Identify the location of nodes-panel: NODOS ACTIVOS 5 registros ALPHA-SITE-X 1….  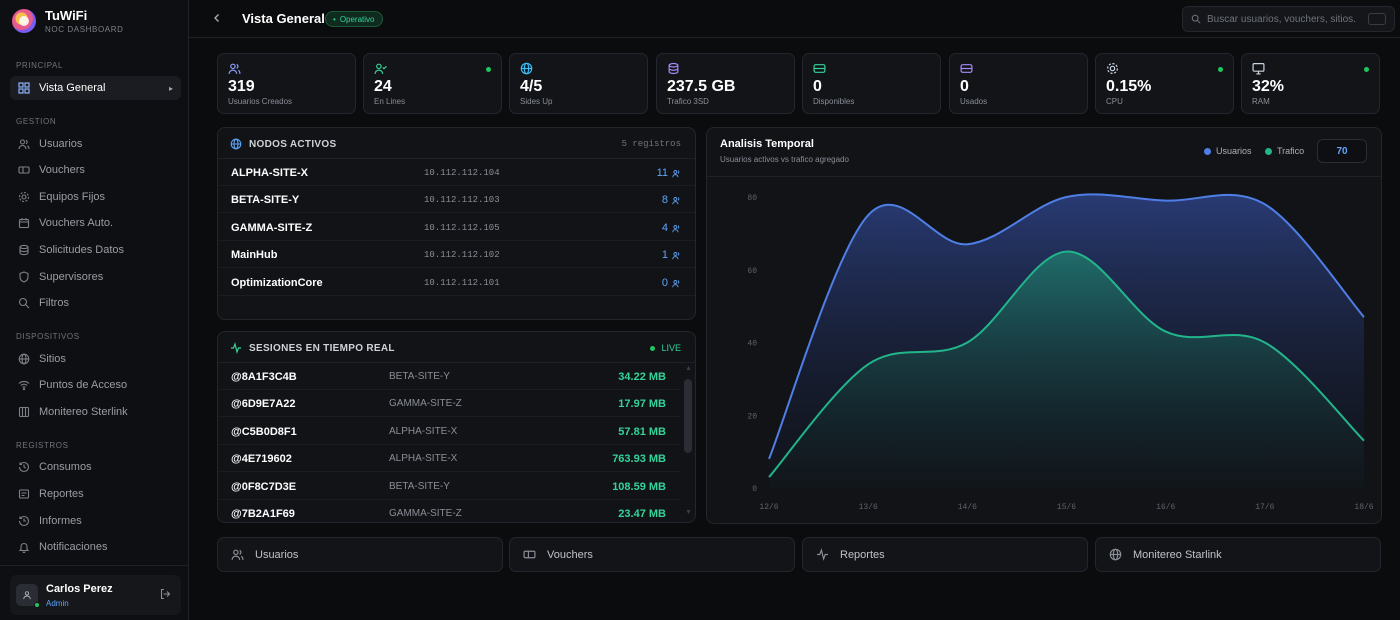
(456, 223).